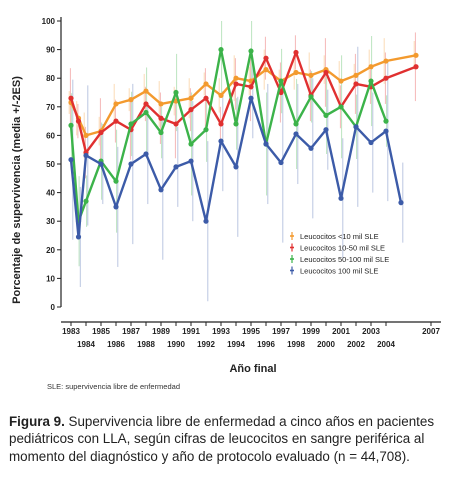  I want to click on x-tick-label: 2004, so click(386, 344).